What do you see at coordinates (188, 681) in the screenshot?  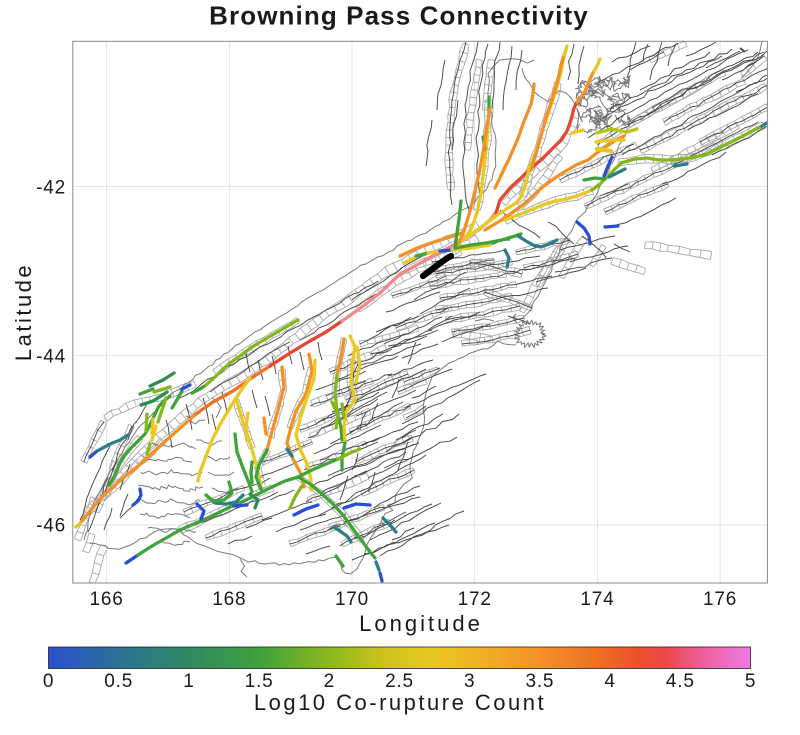 I see `svg-text: 1` at bounding box center [188, 681].